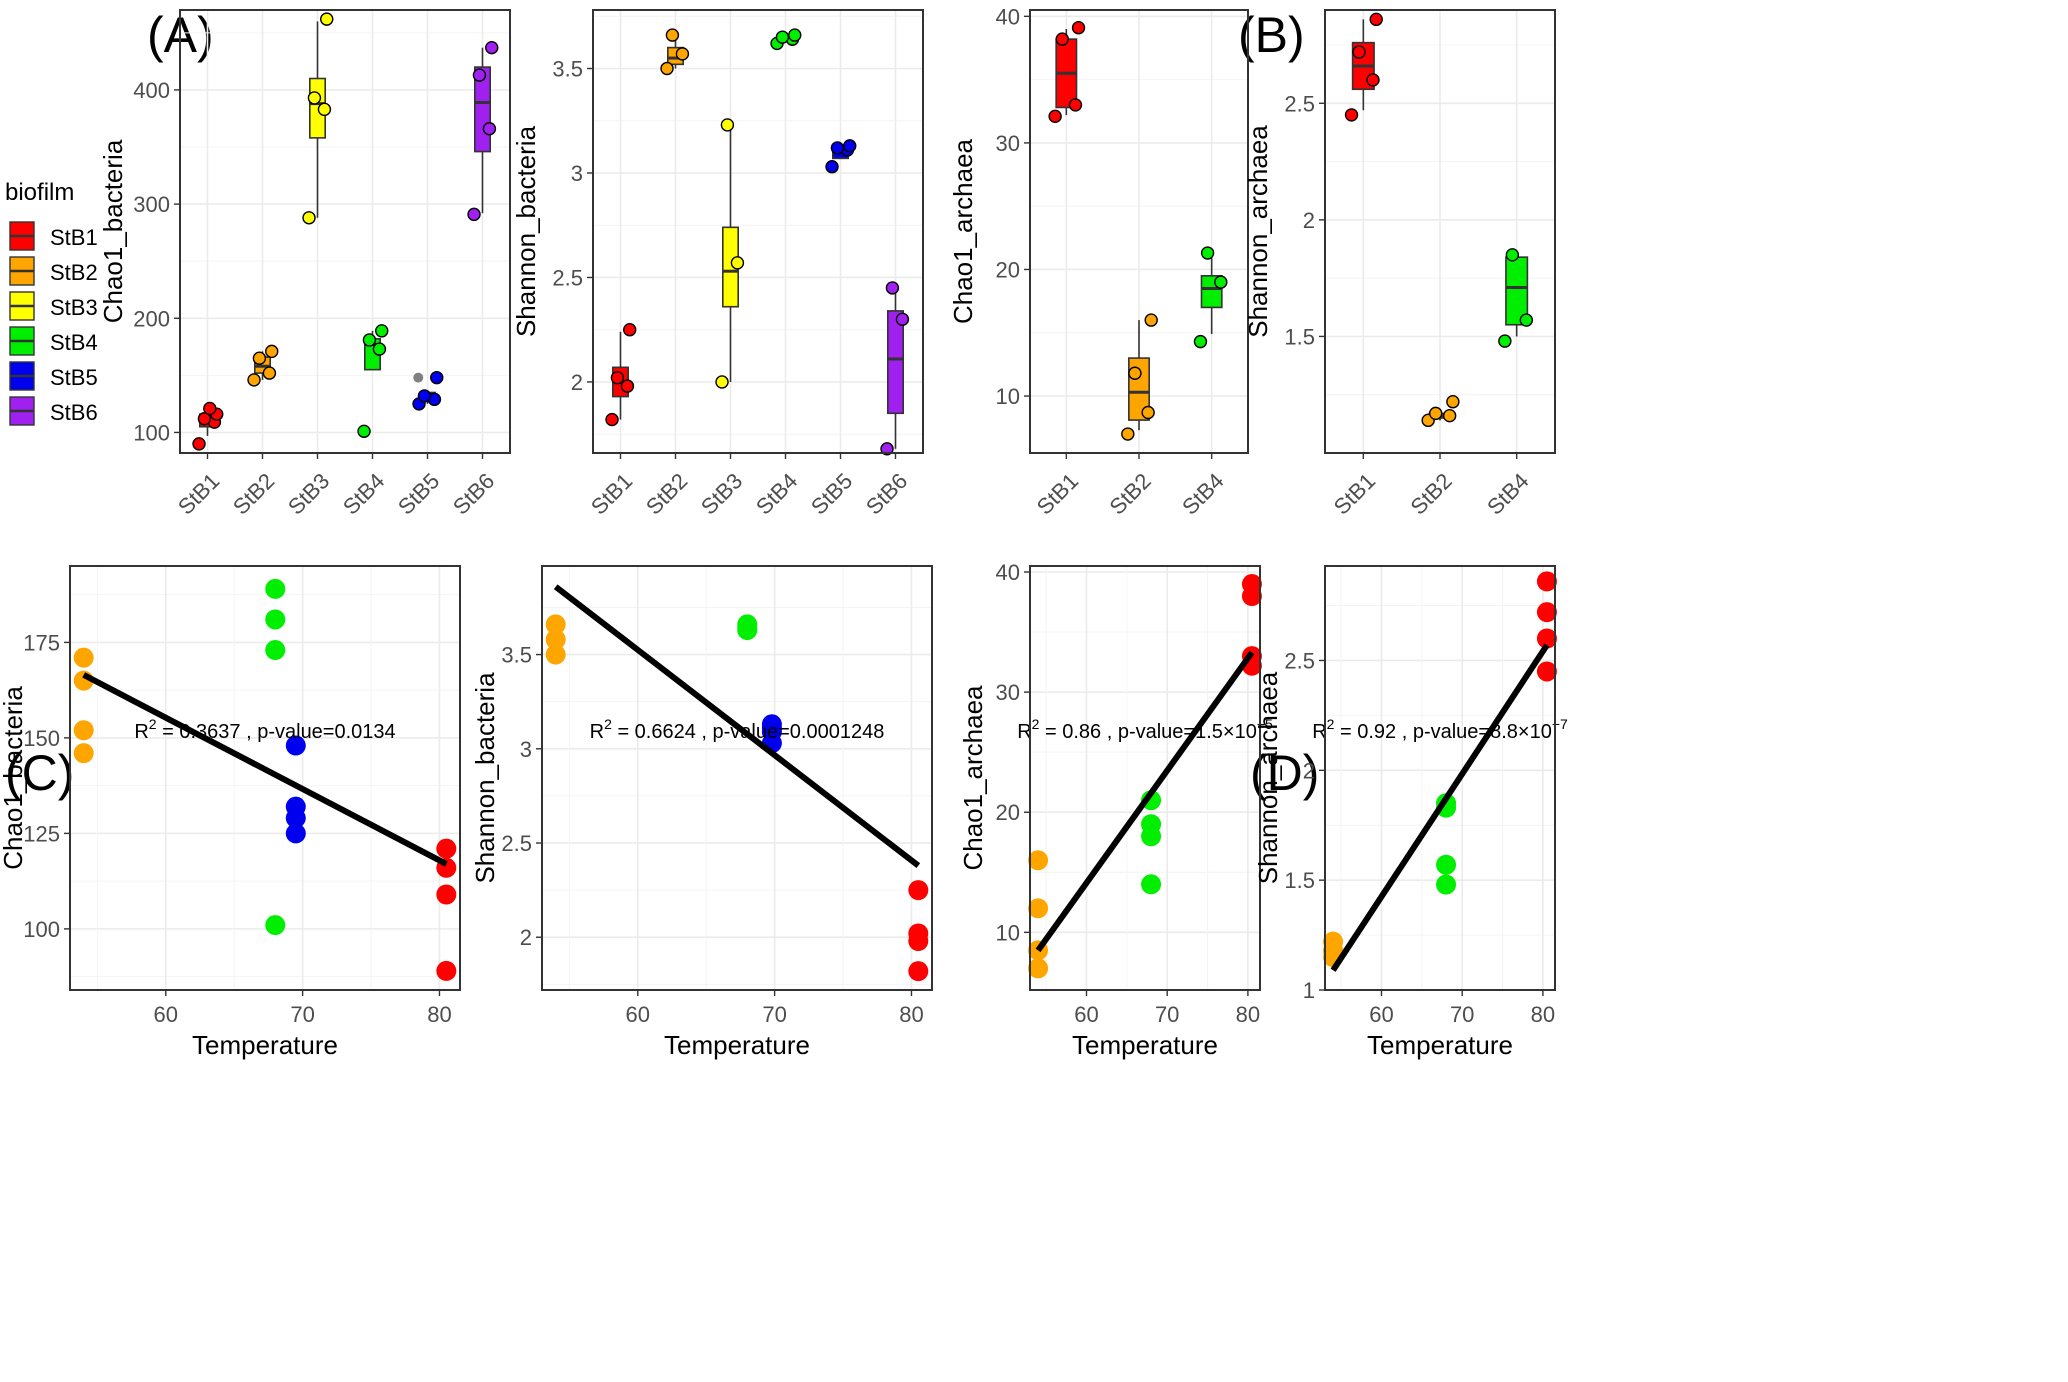 The height and width of the screenshot is (1382, 2068). What do you see at coordinates (886, 493) in the screenshot?
I see `x-tick-label: StB6` at bounding box center [886, 493].